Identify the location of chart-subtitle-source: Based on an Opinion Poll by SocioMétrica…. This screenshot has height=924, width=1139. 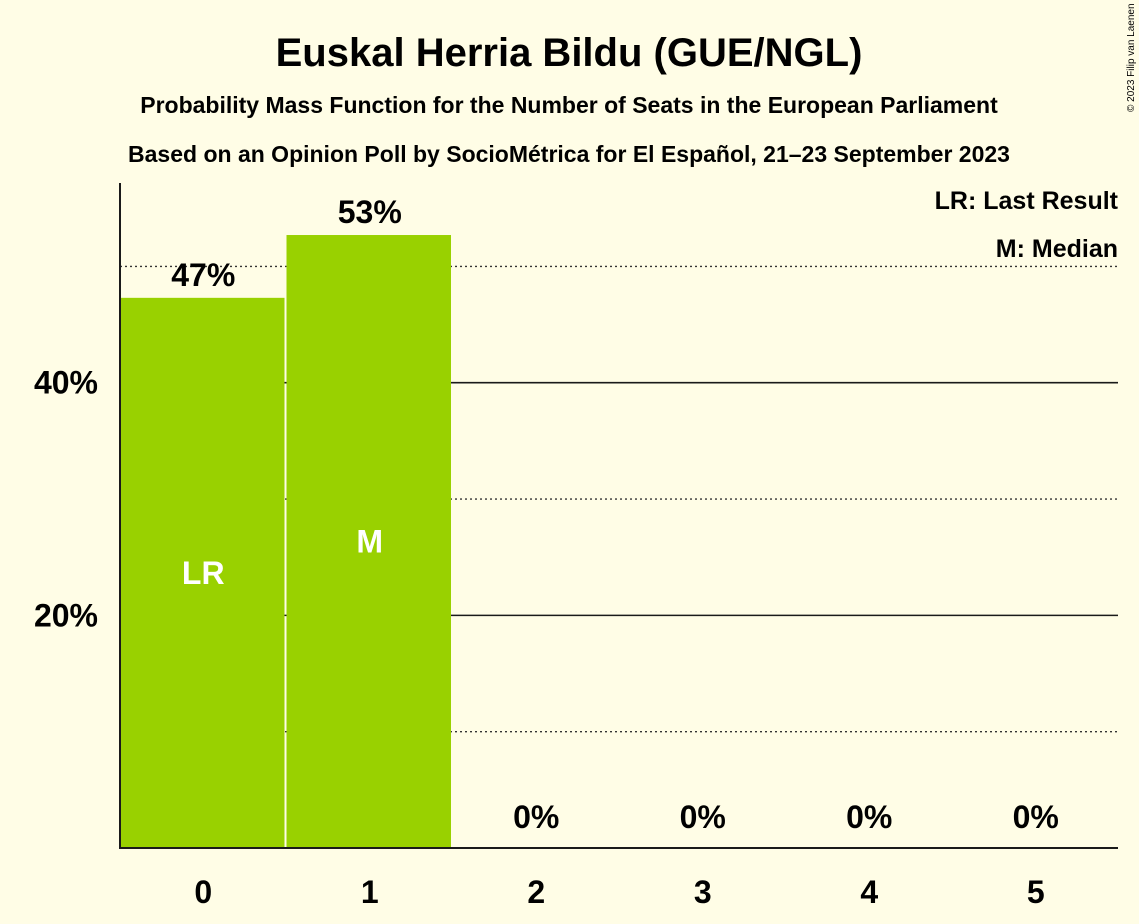
(569, 154).